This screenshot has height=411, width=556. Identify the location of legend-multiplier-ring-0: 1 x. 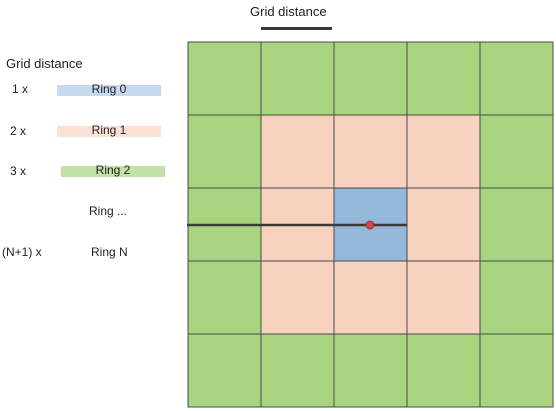
(20, 89).